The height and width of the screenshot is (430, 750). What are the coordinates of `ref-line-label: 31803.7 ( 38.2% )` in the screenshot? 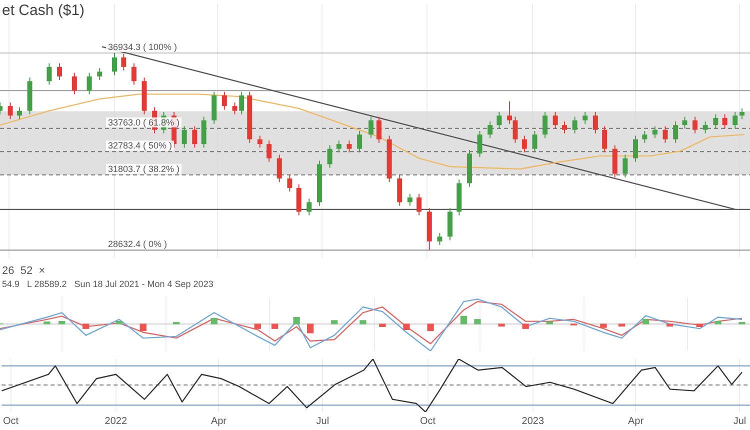 It's located at (144, 169).